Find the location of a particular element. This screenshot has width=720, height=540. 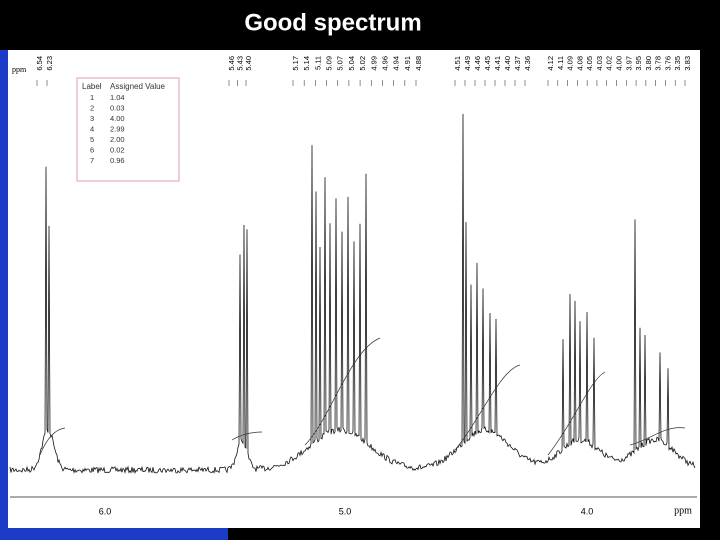

table-cell: 5 is located at coordinates (92, 139).